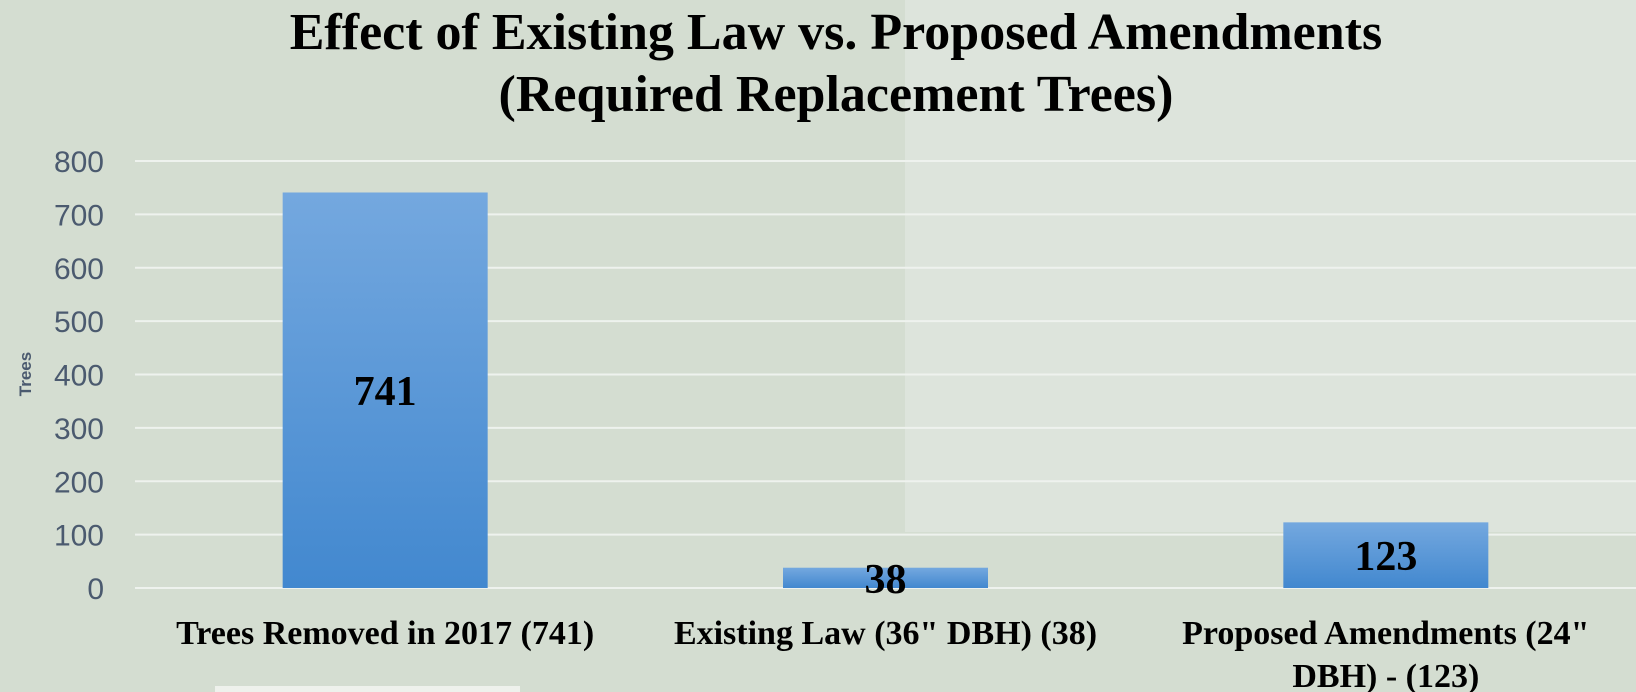 This screenshot has height=692, width=1636. Describe the element at coordinates (79, 215) in the screenshot. I see `y-tick-label: 700` at that location.